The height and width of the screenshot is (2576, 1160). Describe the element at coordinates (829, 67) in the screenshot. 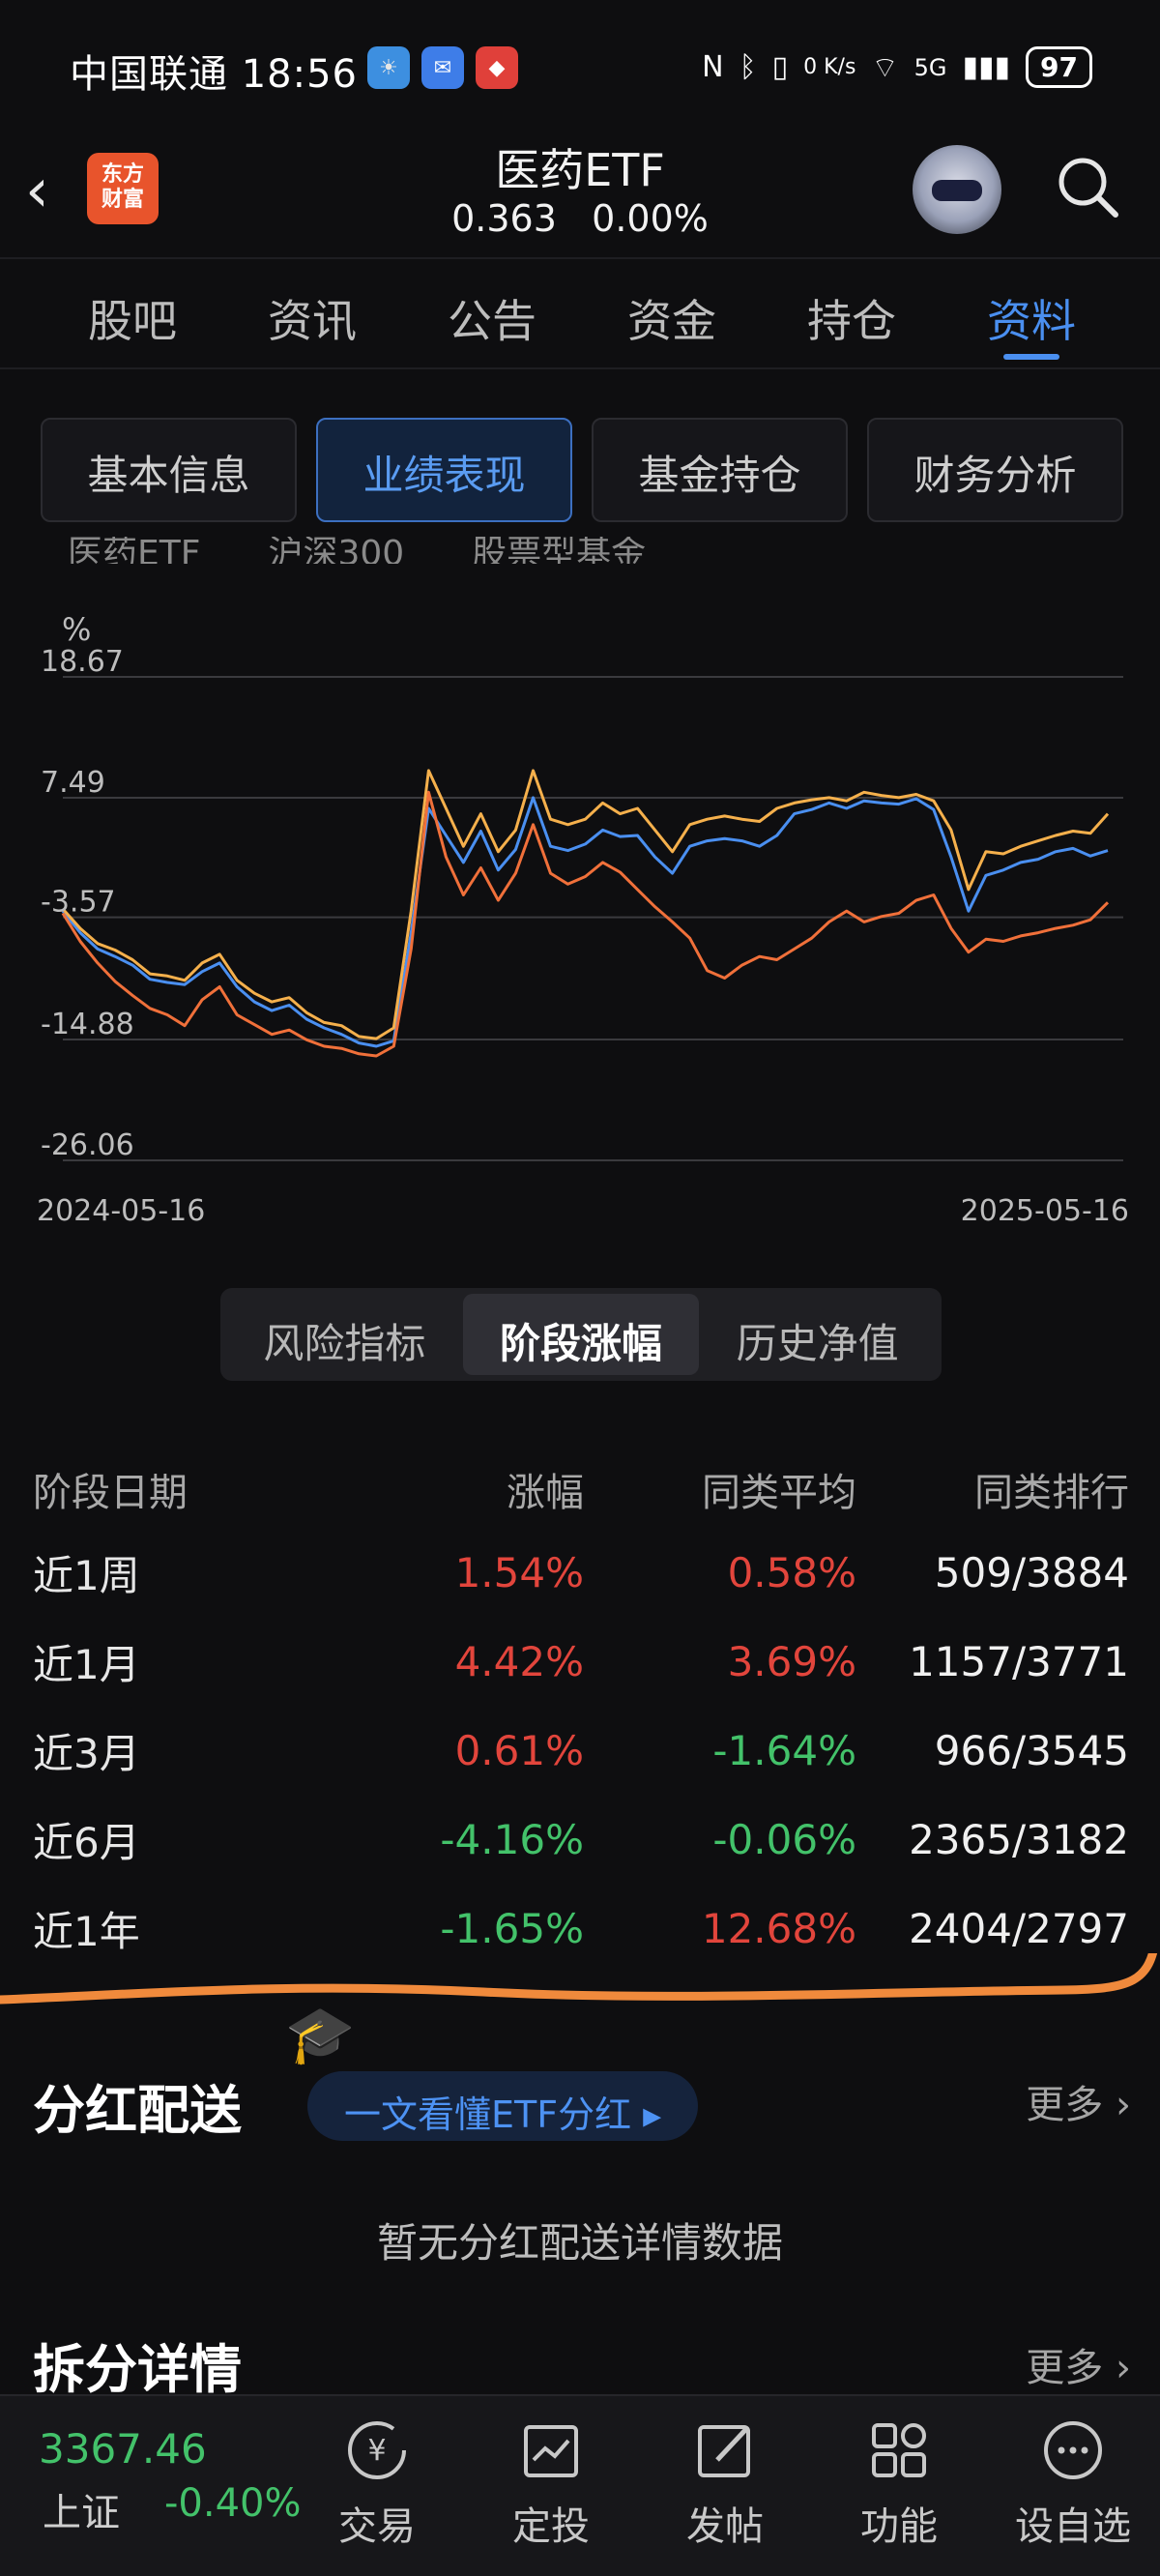

I see `network-speed: 0 K/s` at that location.